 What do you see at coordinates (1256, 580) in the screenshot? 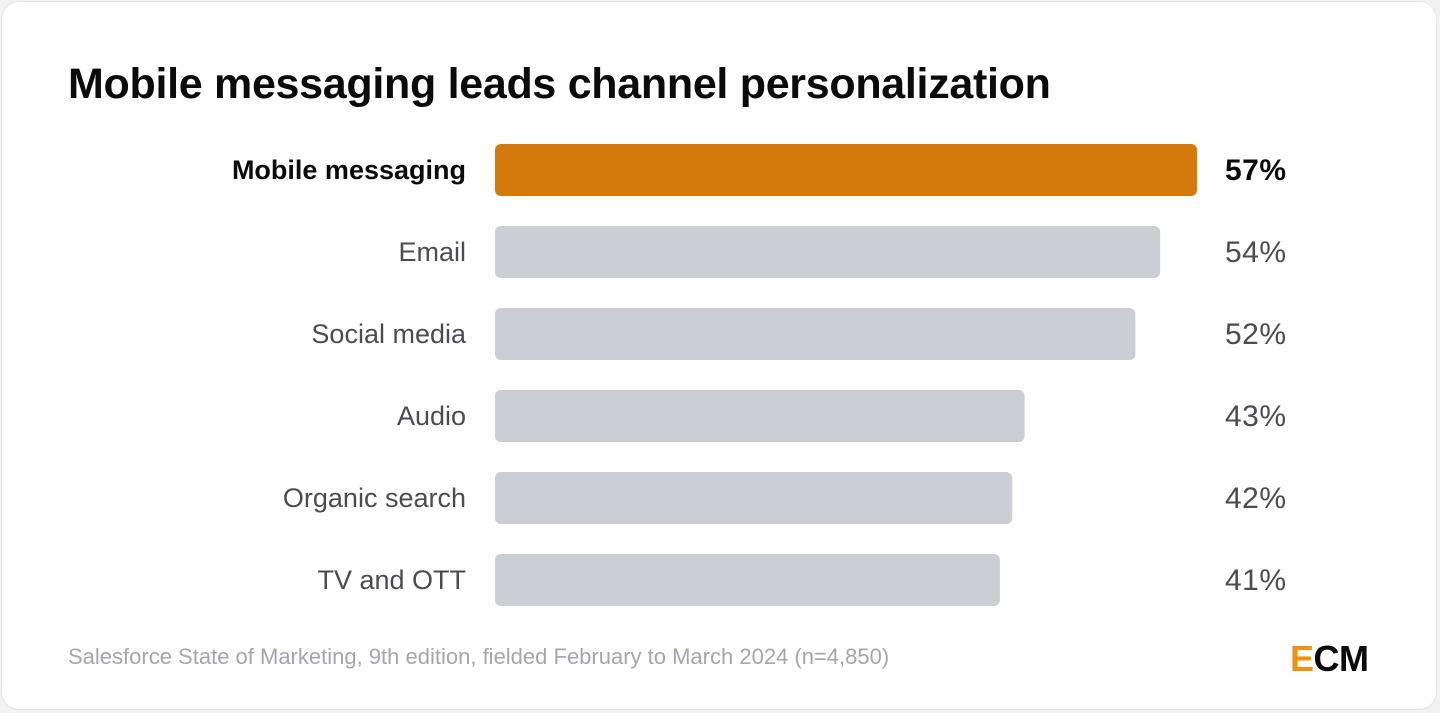
I see `value-label-tv-and-ott: 41%` at bounding box center [1256, 580].